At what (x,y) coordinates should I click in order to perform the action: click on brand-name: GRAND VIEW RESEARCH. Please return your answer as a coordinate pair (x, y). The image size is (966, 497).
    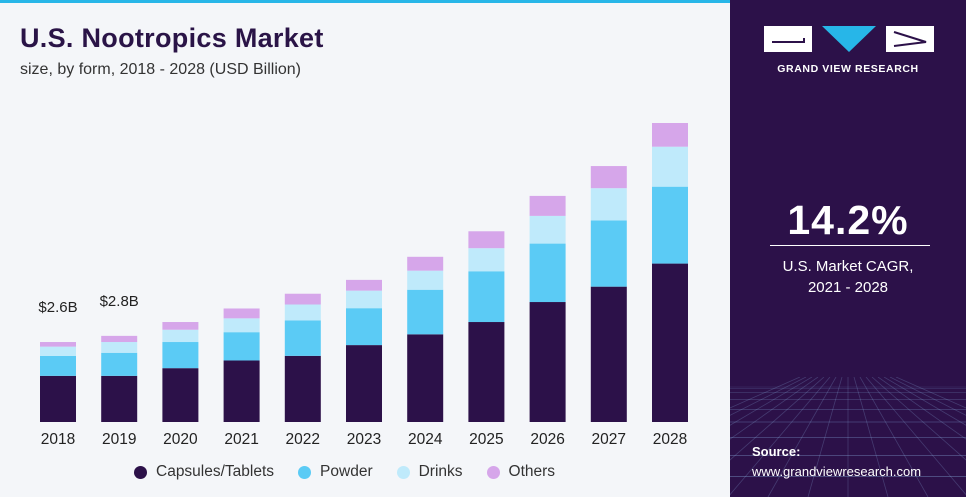
    Looking at the image, I should click on (848, 69).